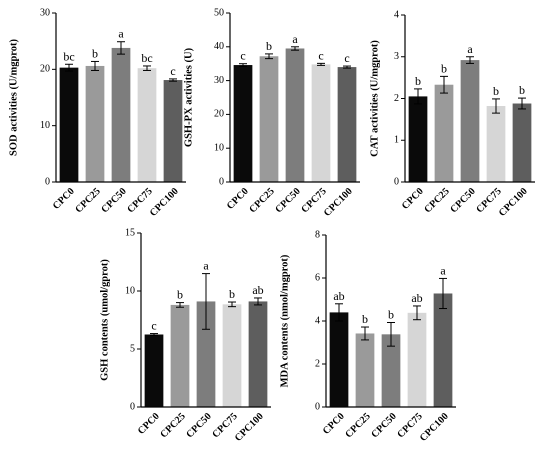  I want to click on cat-y-tick-label: 1, so click(396, 140).